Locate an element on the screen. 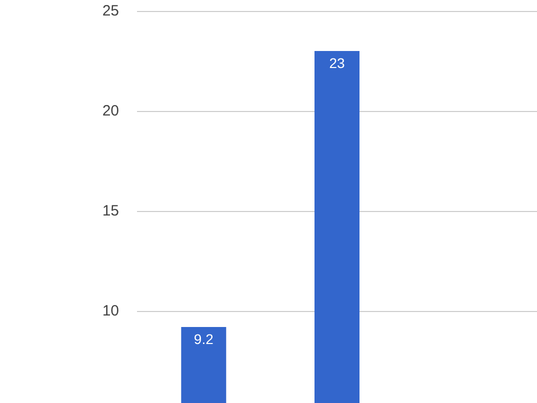  y-tick-label: 15 is located at coordinates (110, 211).